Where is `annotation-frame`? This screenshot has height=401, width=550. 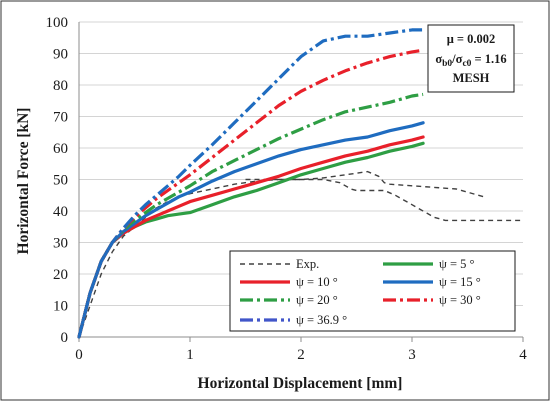 annotation-frame is located at coordinates (471, 58).